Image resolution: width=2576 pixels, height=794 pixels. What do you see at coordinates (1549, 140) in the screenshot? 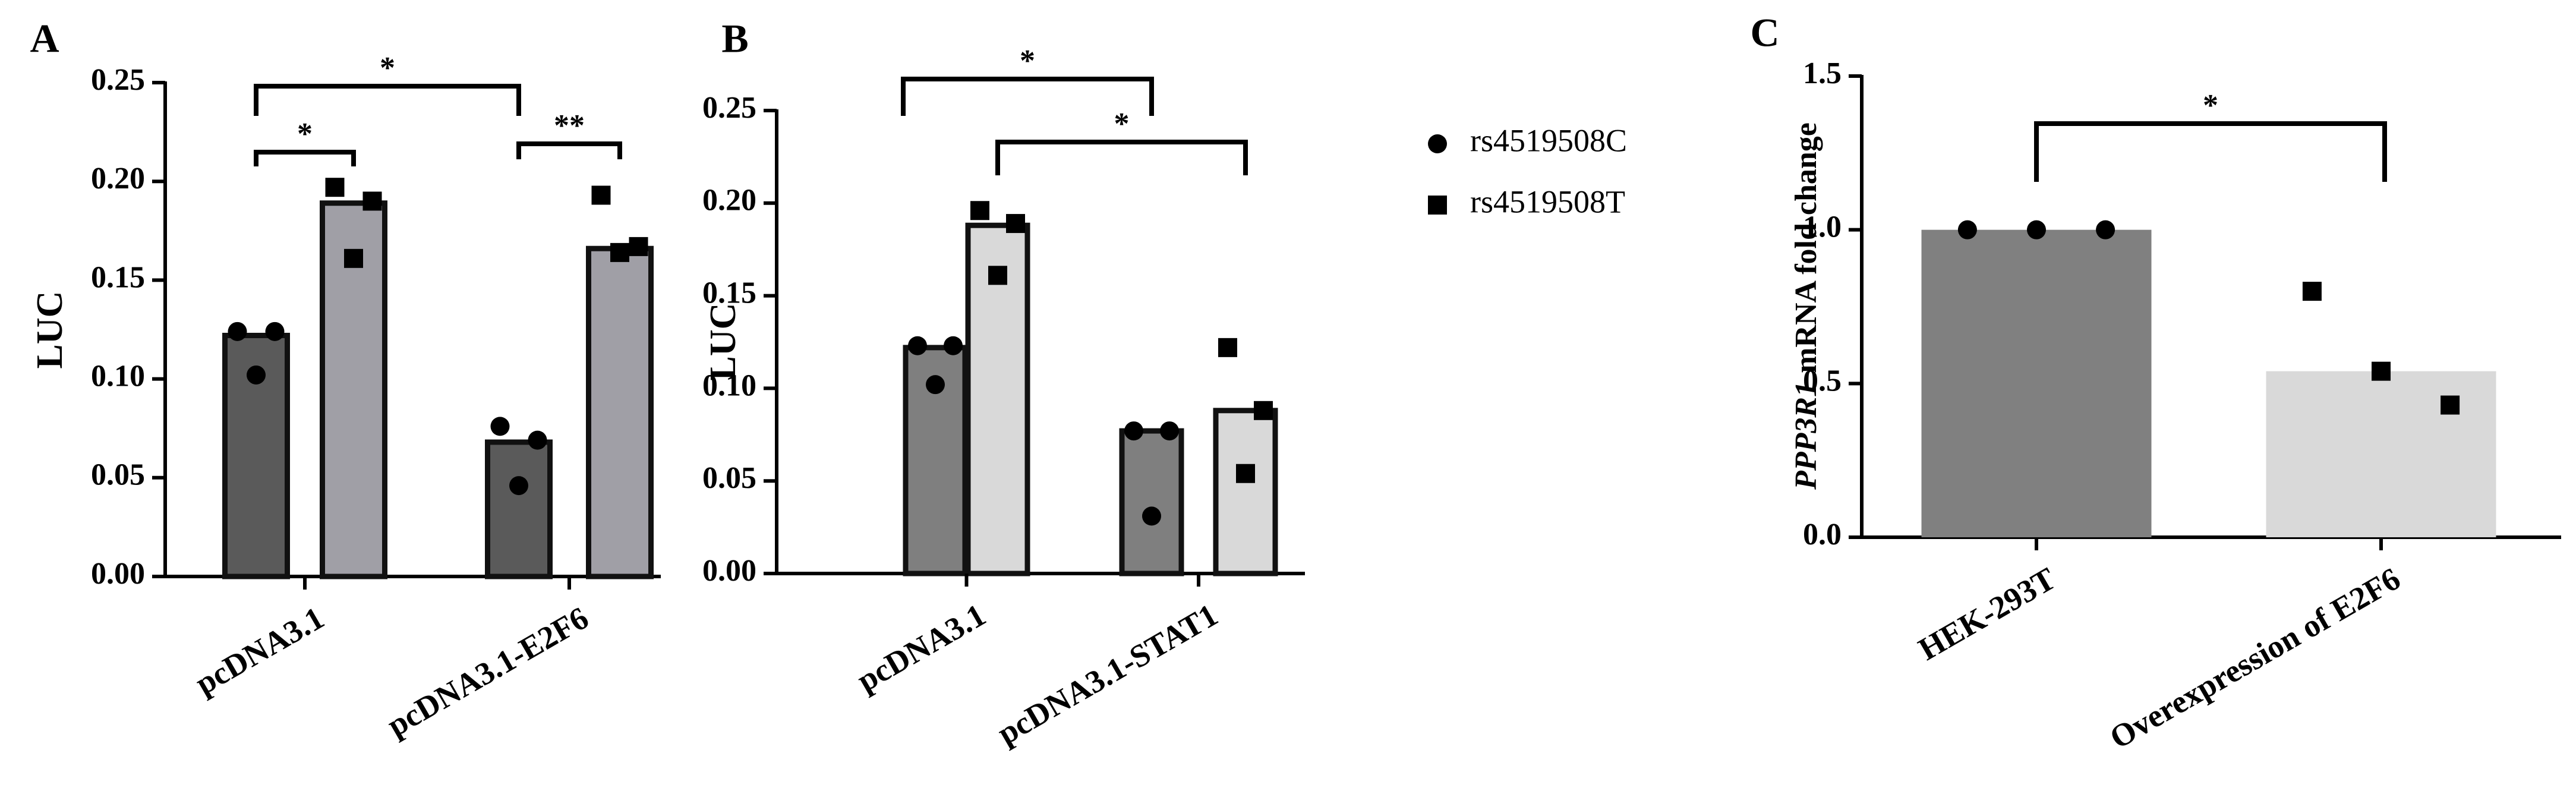
I see `legend-label: rs4519508C` at bounding box center [1549, 140].